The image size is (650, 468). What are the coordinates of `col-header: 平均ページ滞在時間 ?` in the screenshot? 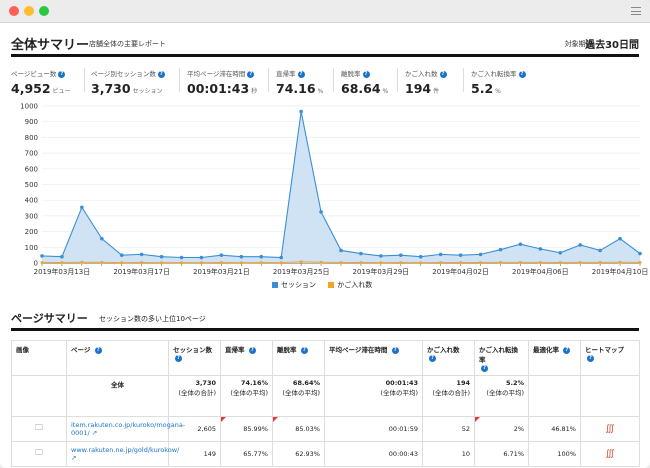 It's located at (373, 358).